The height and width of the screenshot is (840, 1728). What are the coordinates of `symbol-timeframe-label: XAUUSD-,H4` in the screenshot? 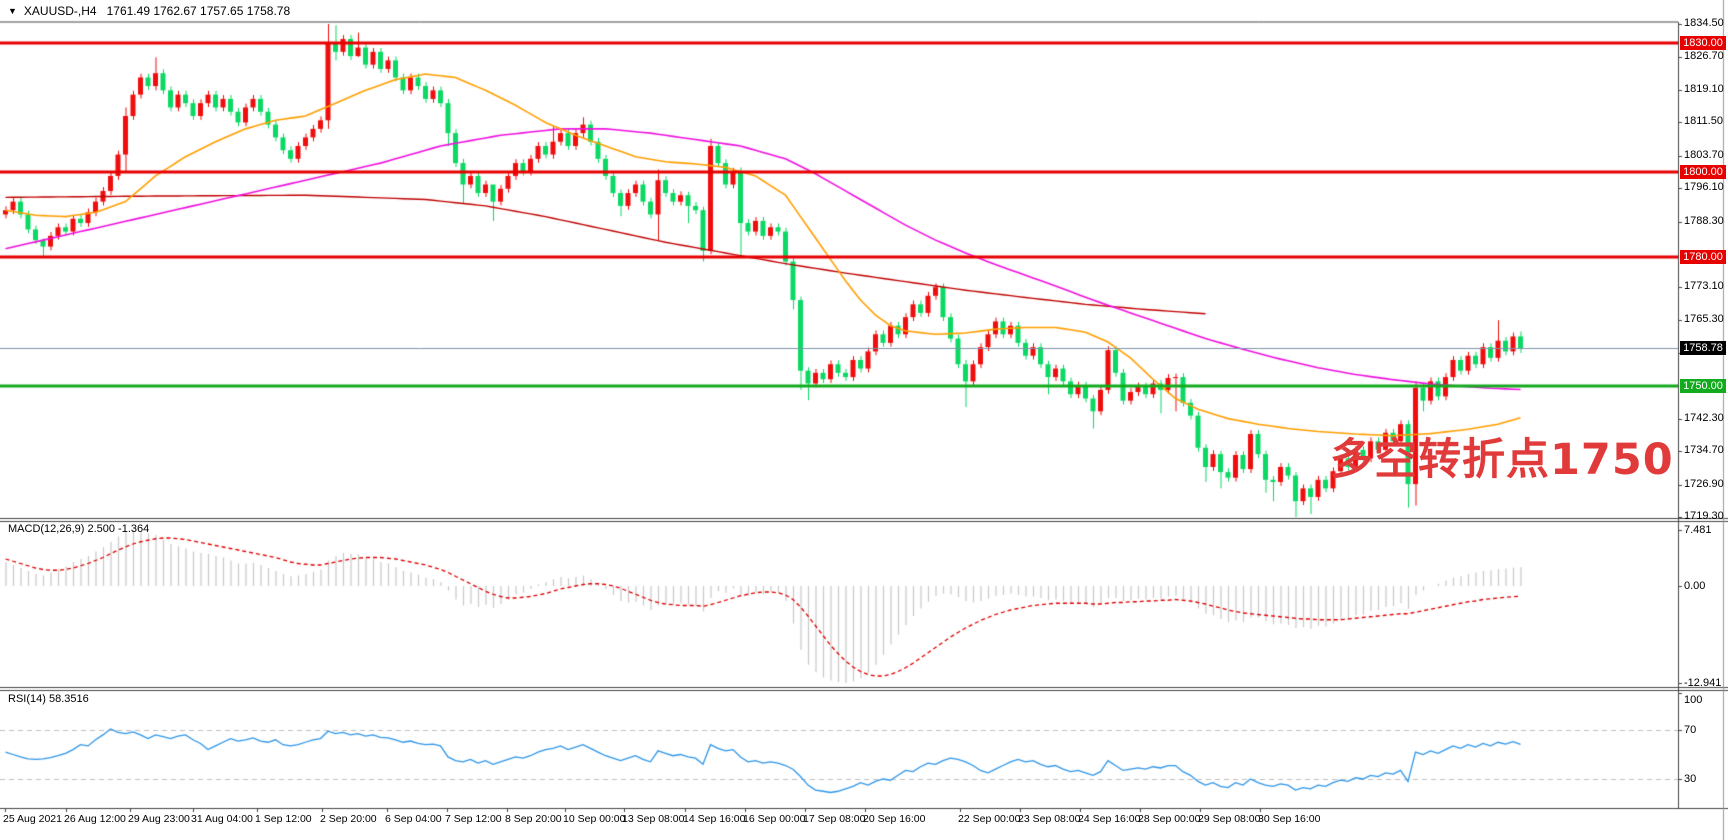 It's located at (60, 11).